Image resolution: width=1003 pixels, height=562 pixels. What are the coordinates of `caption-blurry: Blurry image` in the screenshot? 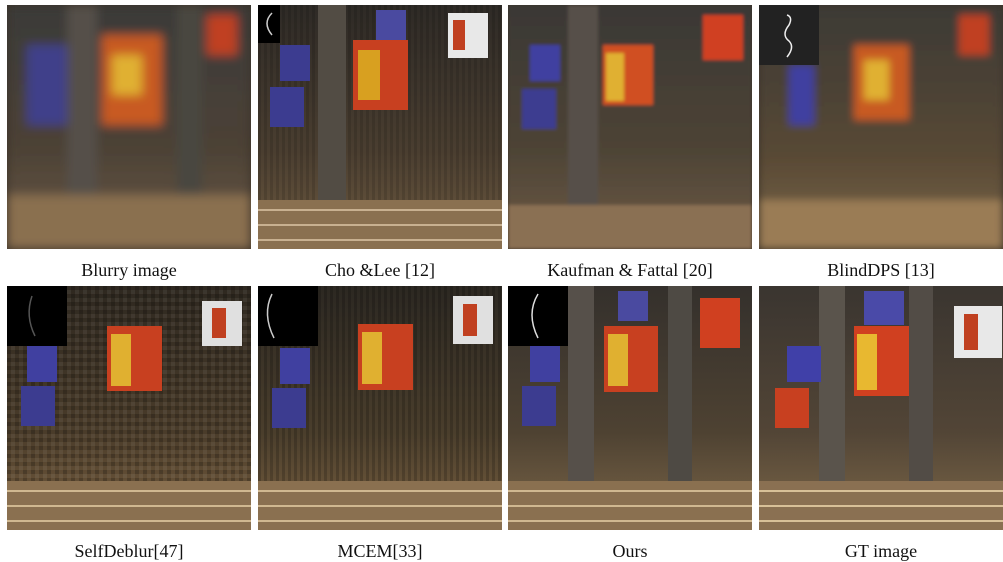 It's located at (129, 270).